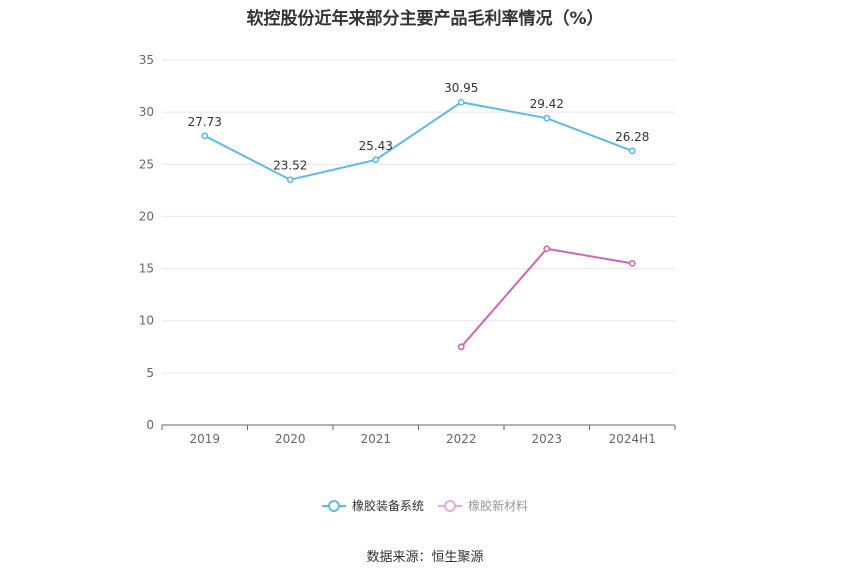 The height and width of the screenshot is (575, 850). I want to click on legend-item-rubber-equipment: 橡胶装备系统, so click(372, 505).